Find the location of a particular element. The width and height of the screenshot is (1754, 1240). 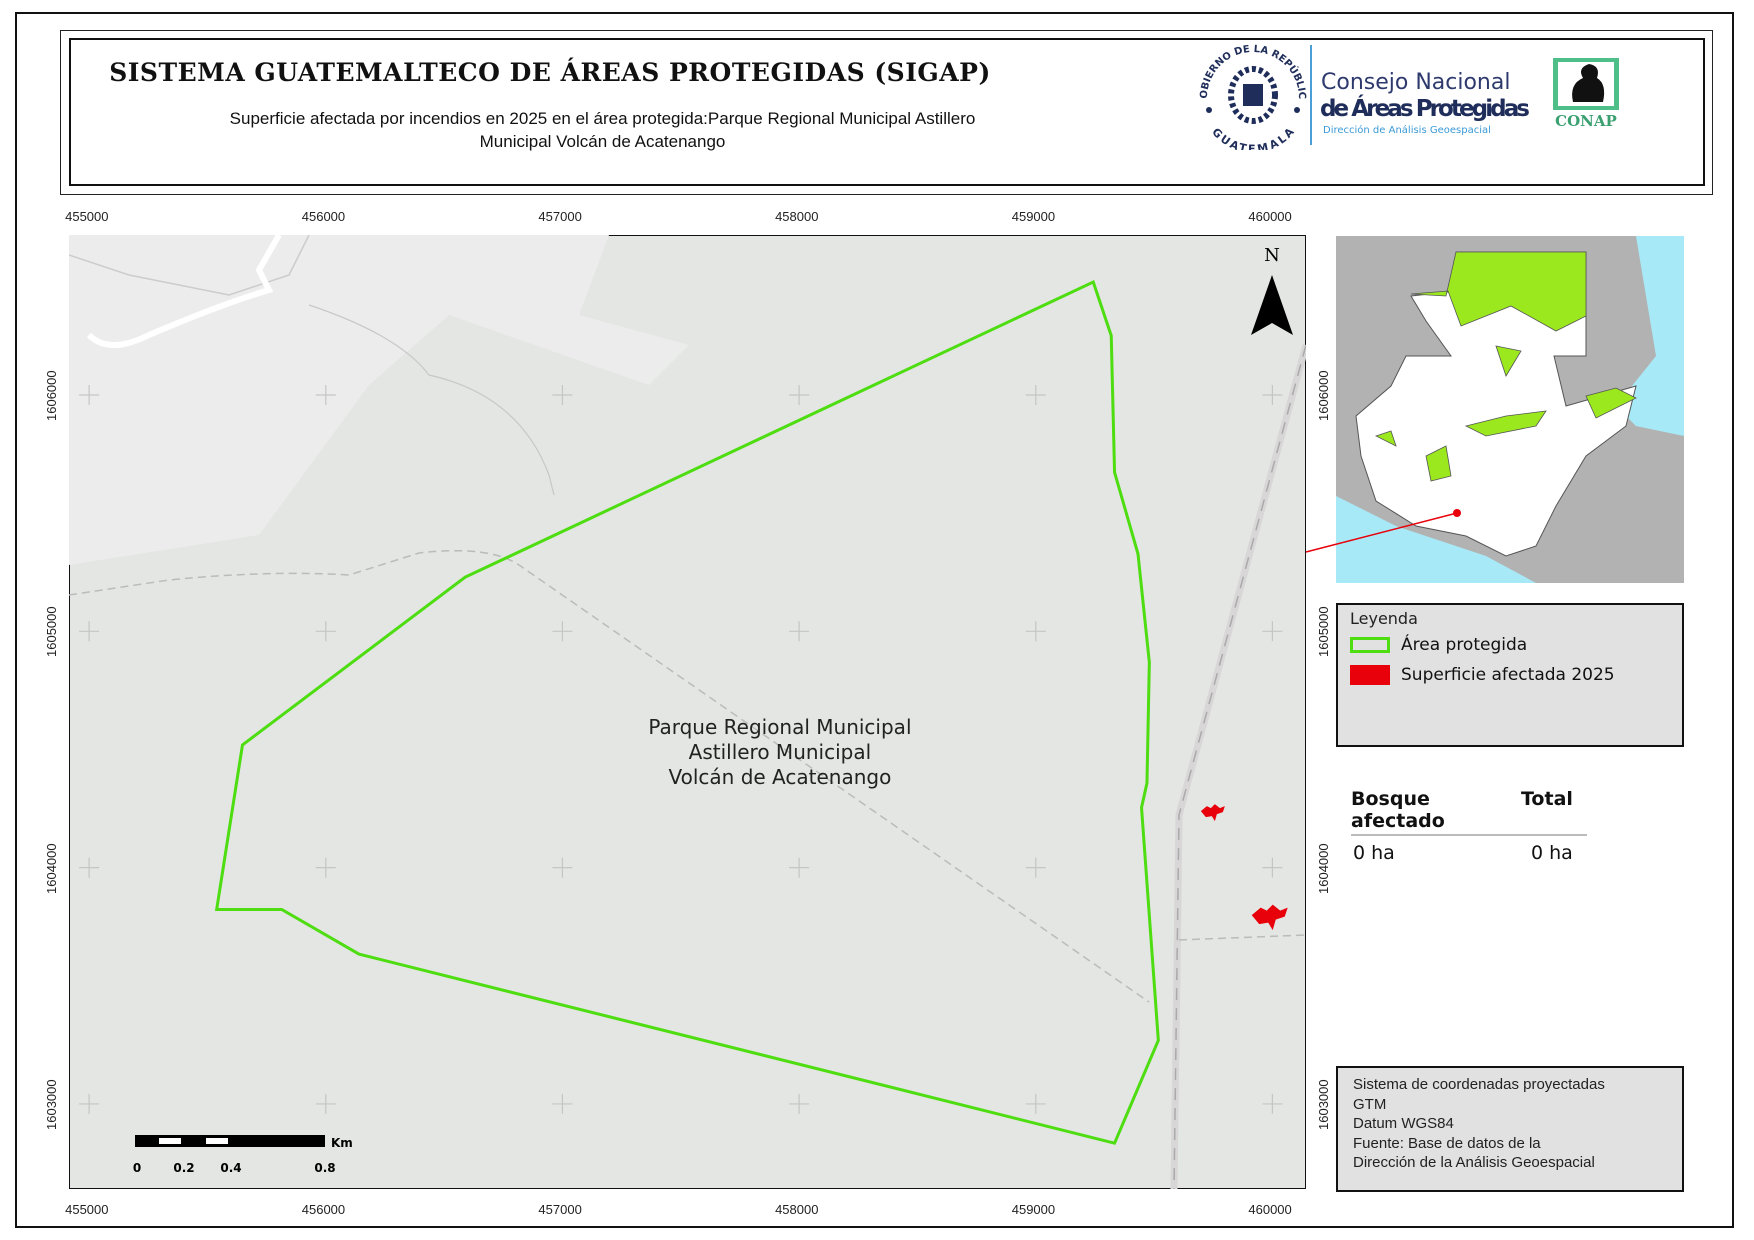

guatemala-outline is located at coordinates (1496, 404).